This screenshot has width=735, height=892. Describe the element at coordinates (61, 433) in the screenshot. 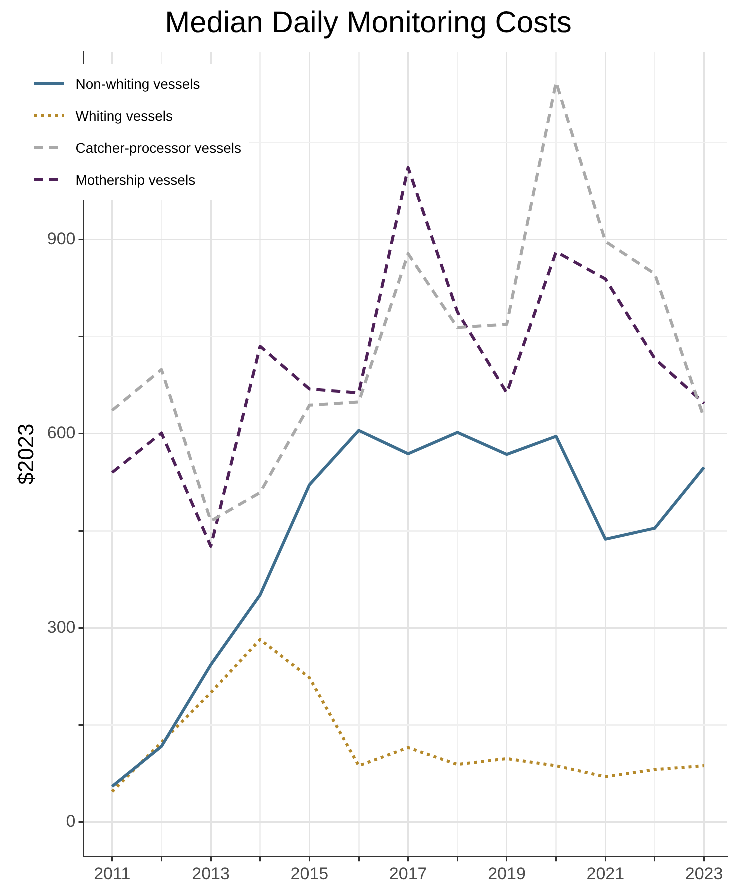

I see `y-tick-label: 600` at that location.